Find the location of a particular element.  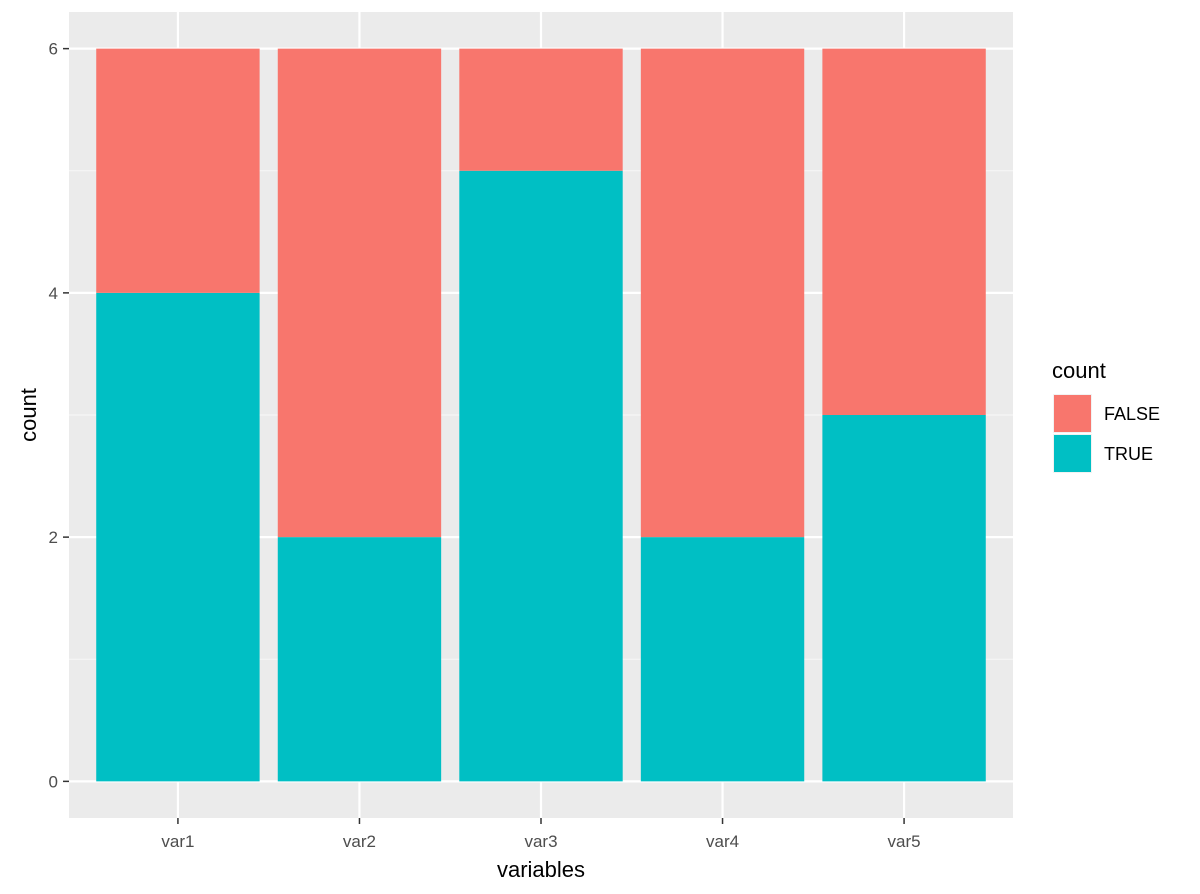

bar-var5-true is located at coordinates (904, 598).